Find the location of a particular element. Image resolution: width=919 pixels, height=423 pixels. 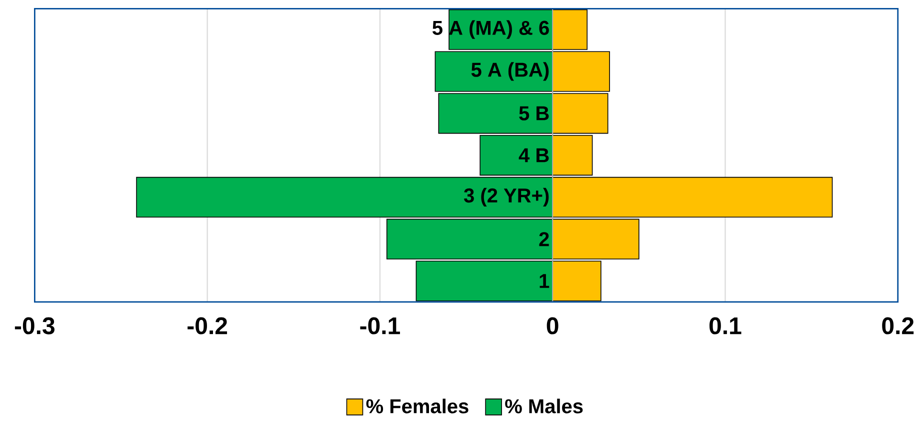

y-tick-label: 4 B is located at coordinates (533, 155).